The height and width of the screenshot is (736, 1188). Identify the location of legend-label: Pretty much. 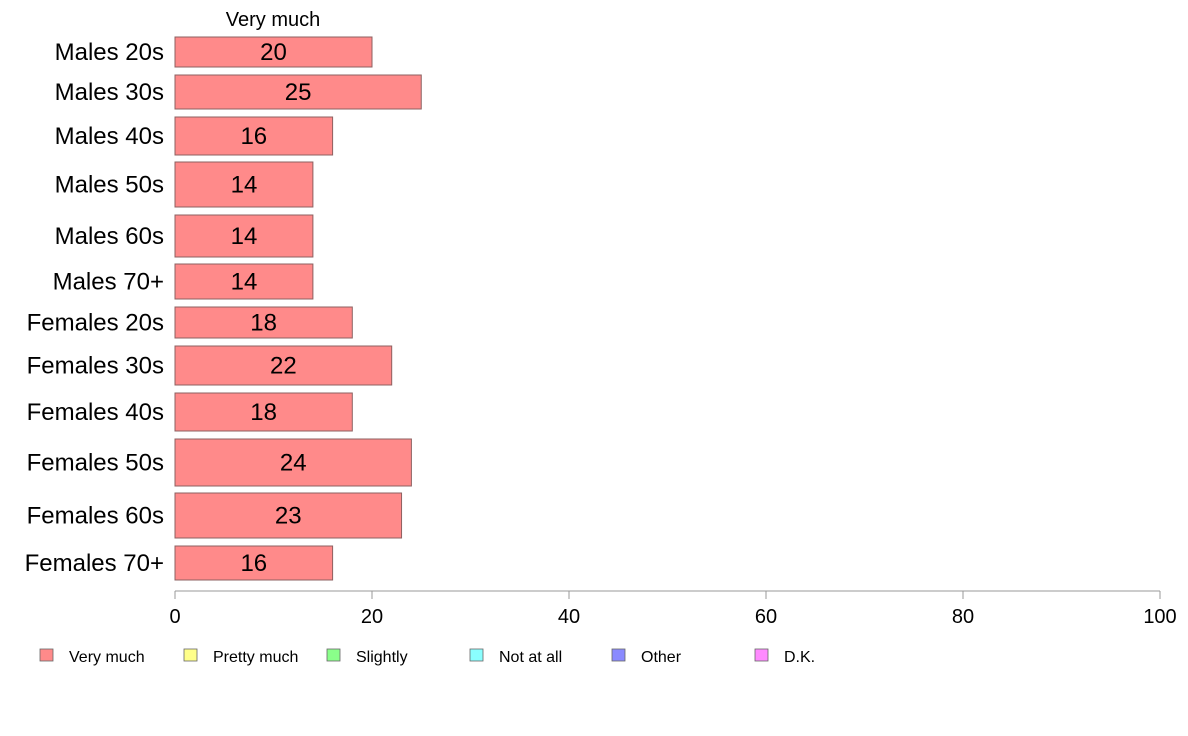
(255, 657).